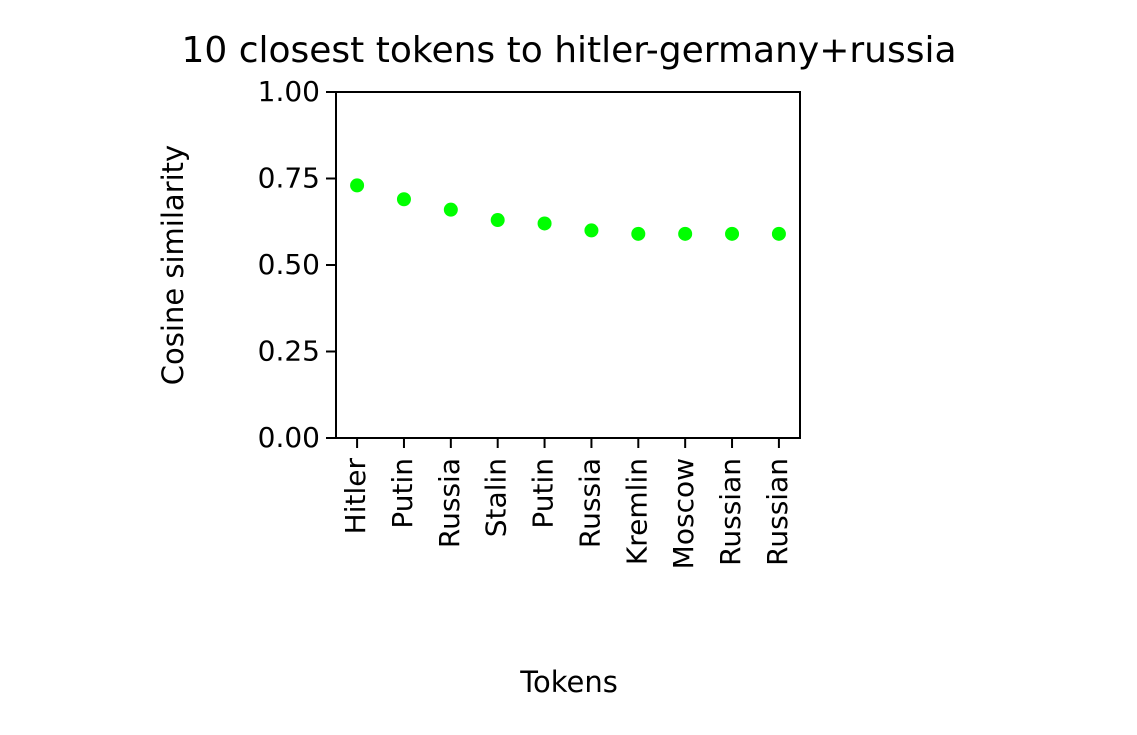  I want to click on x-tick-label: Moscow, so click(683, 513).